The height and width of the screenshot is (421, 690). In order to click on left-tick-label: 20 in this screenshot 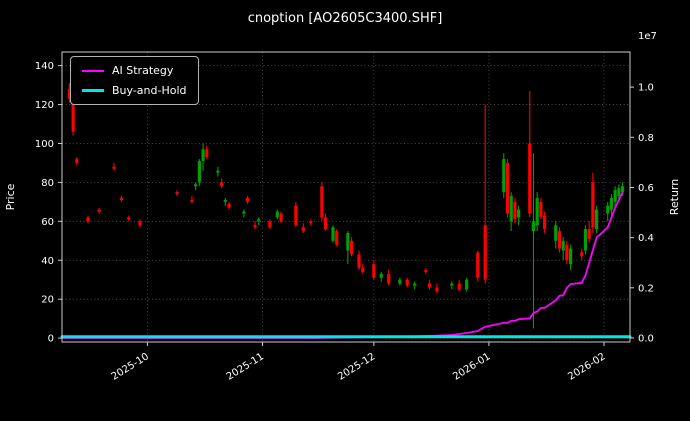, I will do `click(47, 300)`.